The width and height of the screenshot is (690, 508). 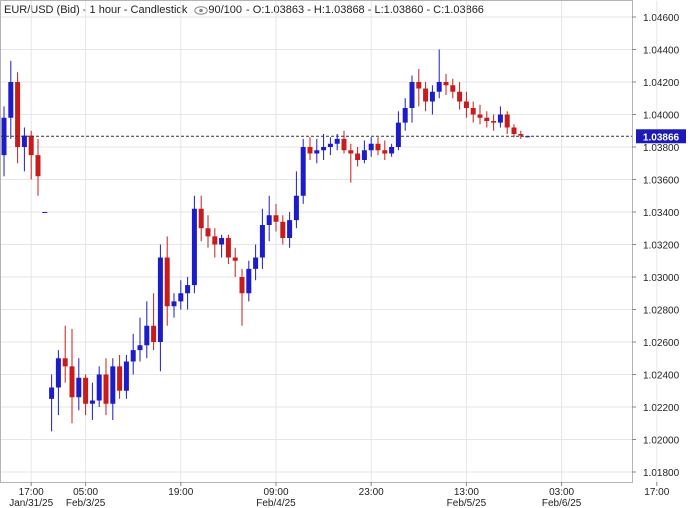 What do you see at coordinates (201, 10) in the screenshot?
I see `eye-icon` at bounding box center [201, 10].